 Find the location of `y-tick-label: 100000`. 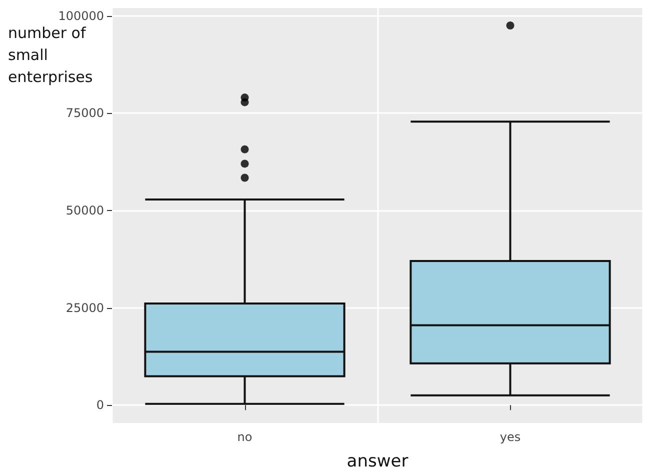

y-tick-label: 100000 is located at coordinates (81, 15).